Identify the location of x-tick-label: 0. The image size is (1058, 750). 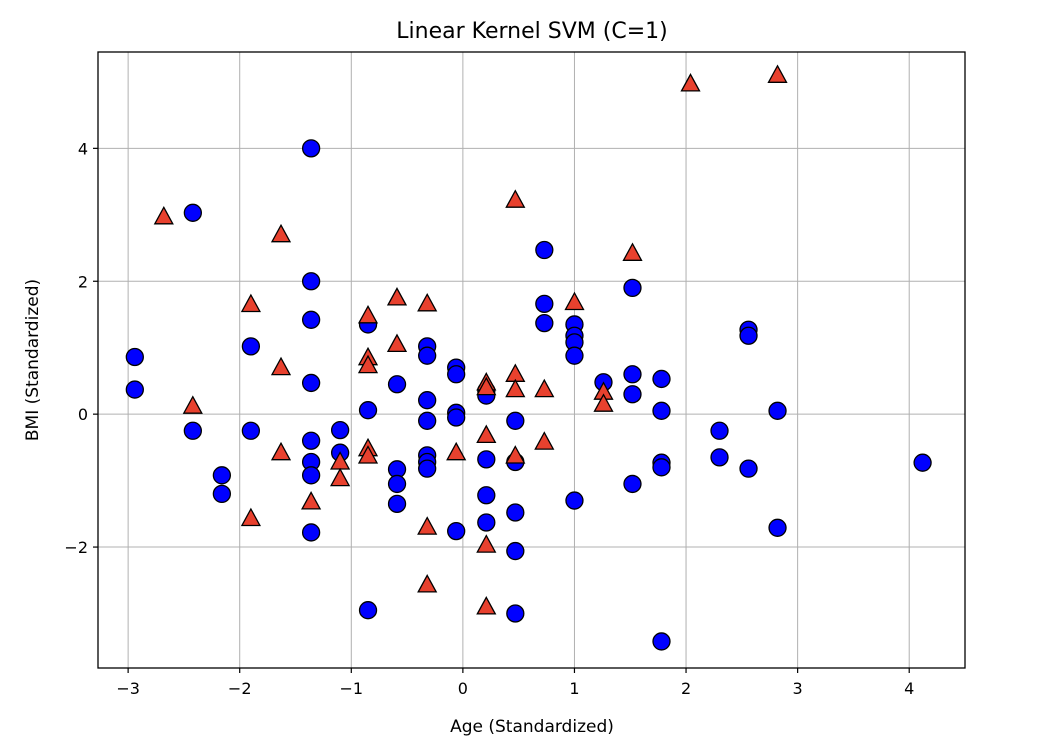
(463, 688).